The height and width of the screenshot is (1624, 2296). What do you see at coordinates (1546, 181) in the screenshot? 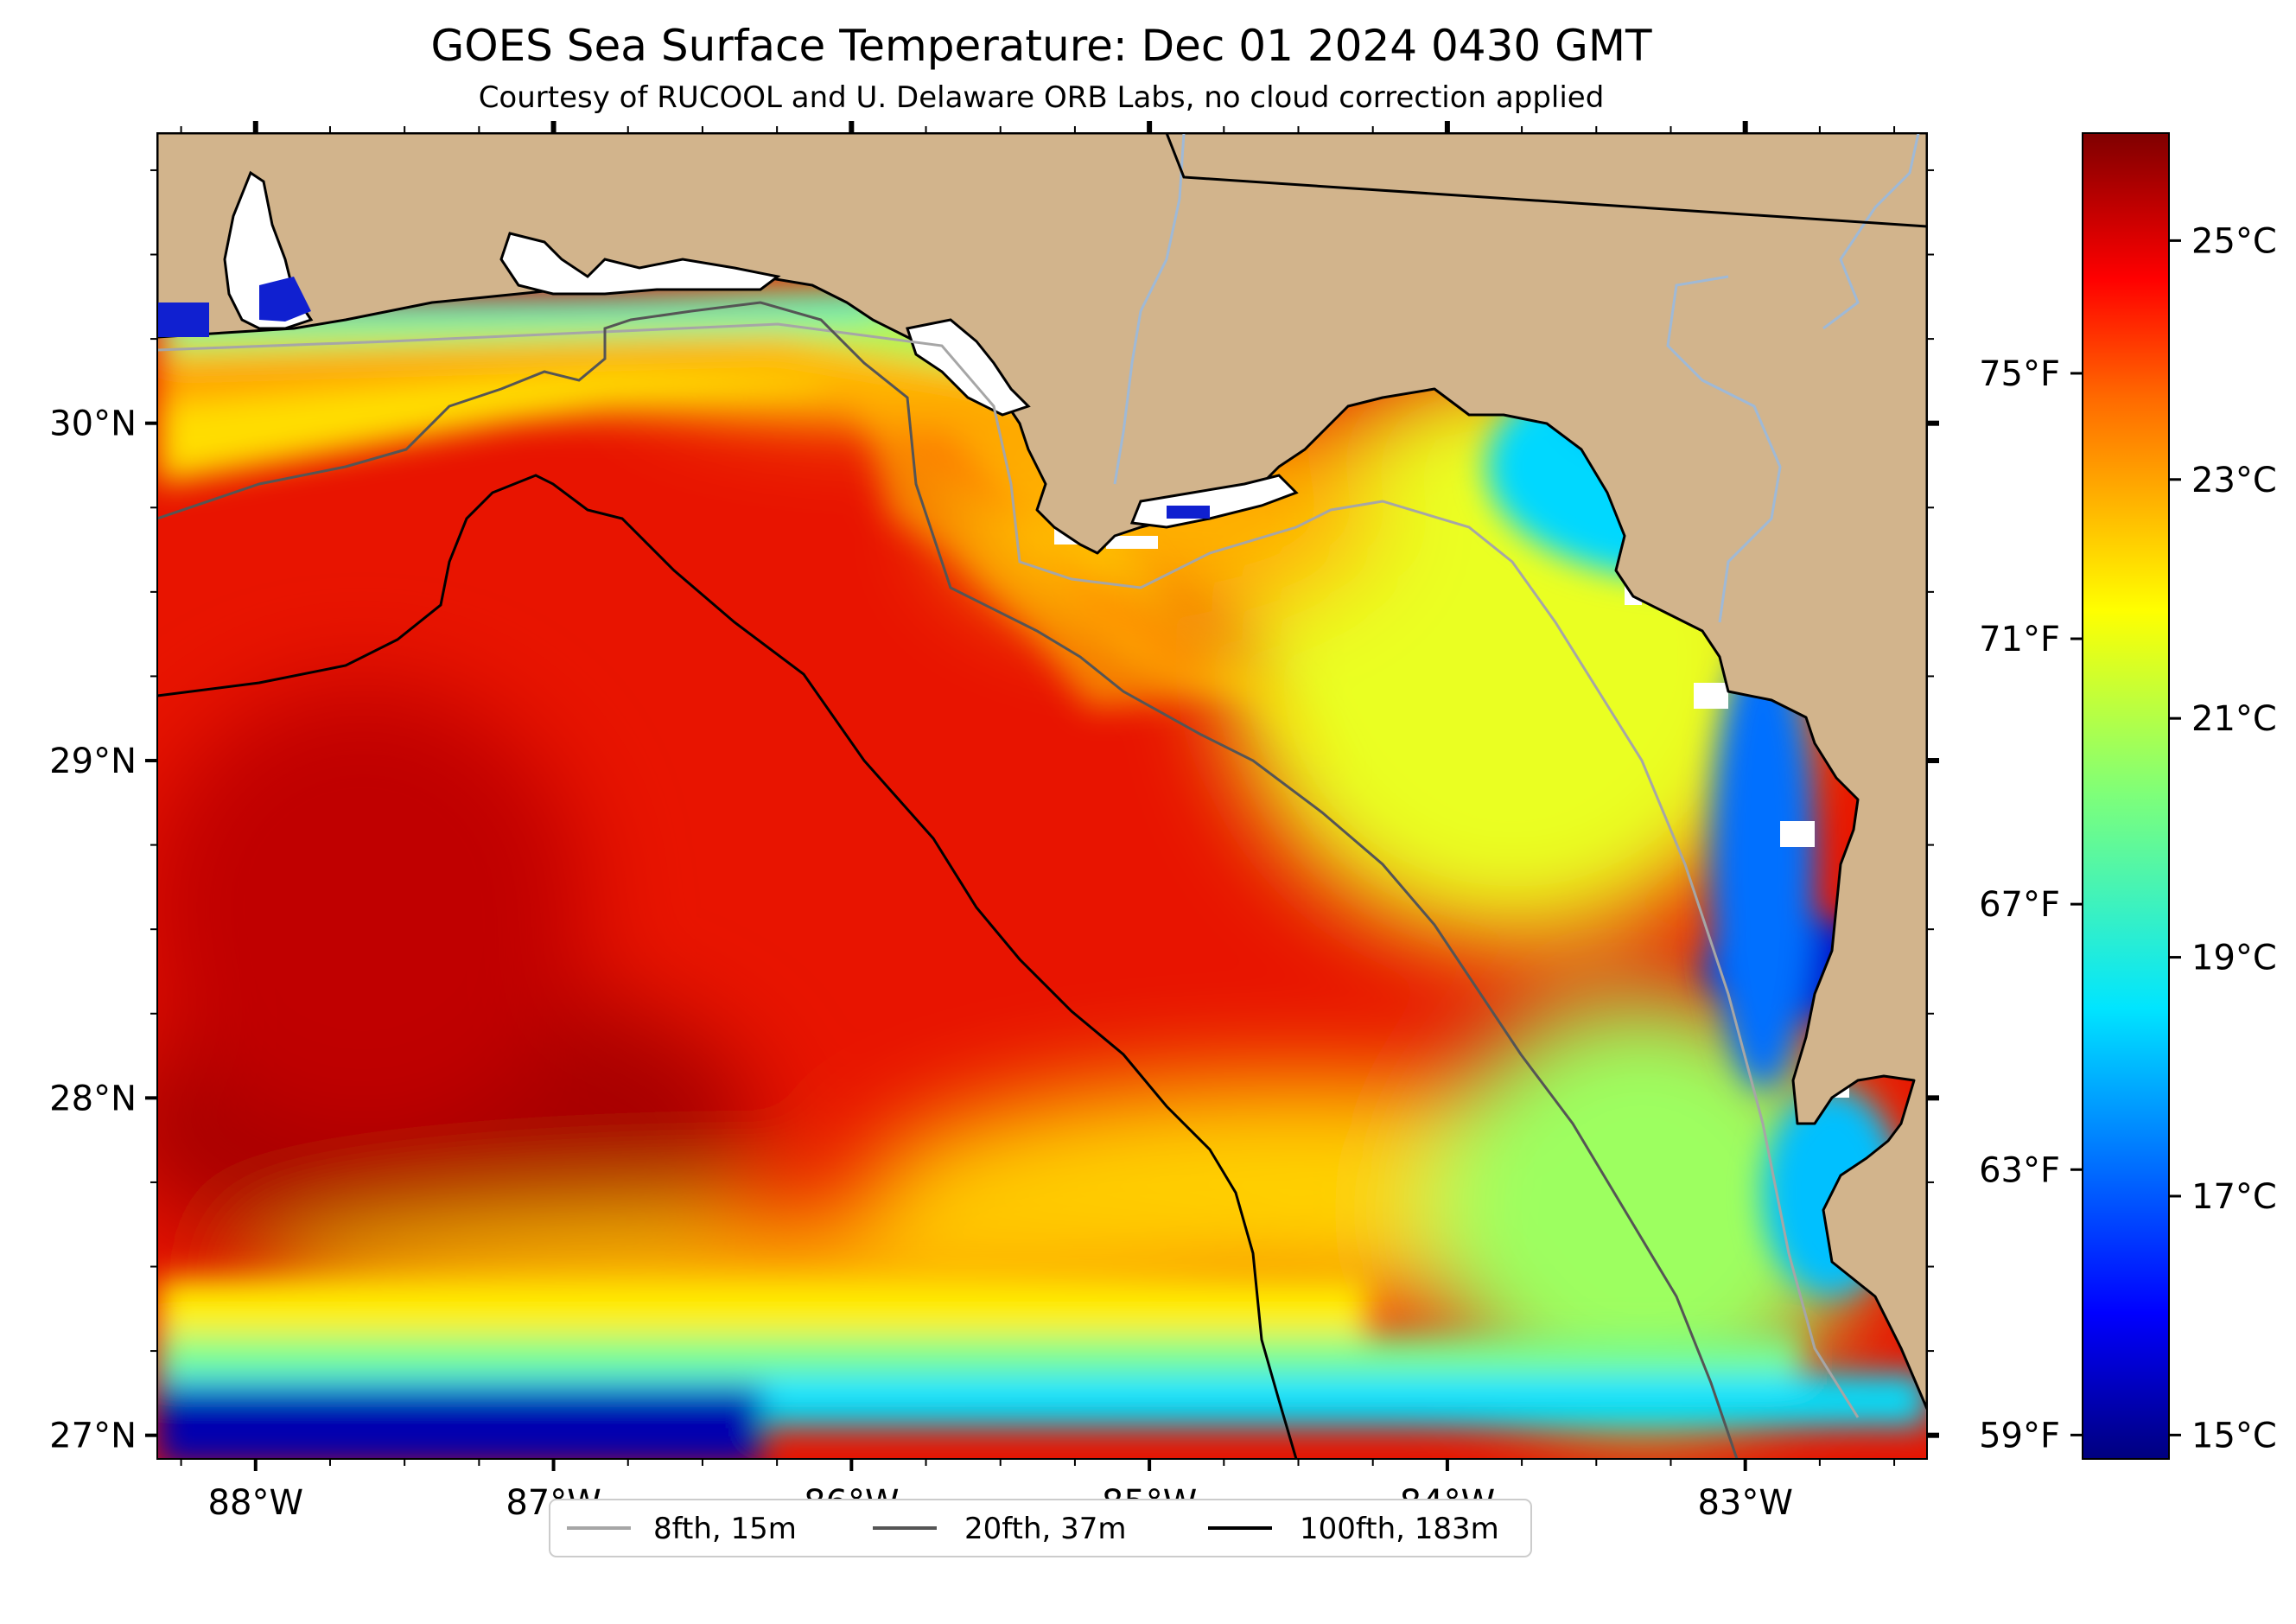
I see `state-border` at bounding box center [1546, 181].